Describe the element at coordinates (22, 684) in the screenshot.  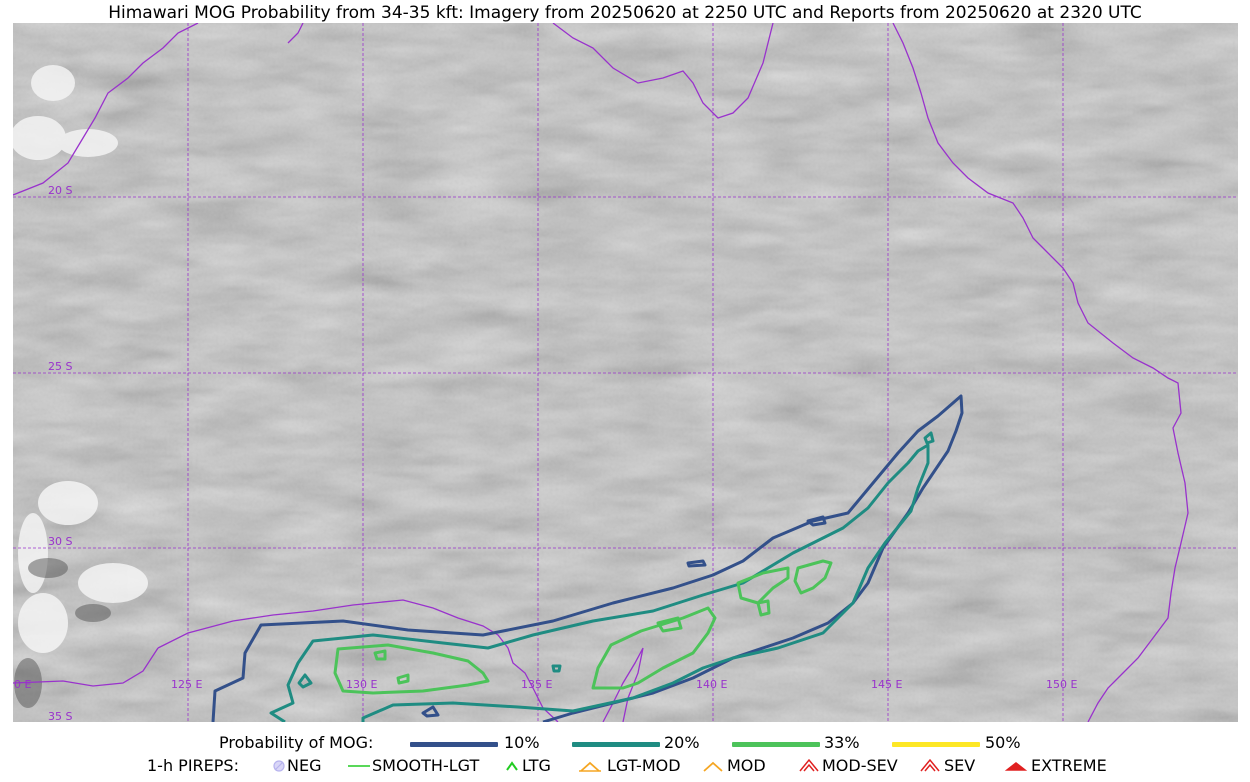
I see `lon-label-120e: 120 E` at that location.